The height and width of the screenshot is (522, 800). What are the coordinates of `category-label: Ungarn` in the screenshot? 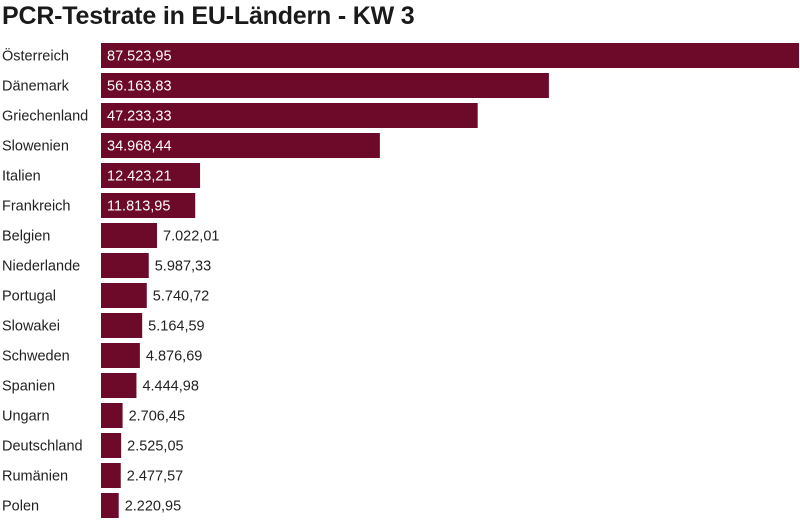 It's located at (26, 417).